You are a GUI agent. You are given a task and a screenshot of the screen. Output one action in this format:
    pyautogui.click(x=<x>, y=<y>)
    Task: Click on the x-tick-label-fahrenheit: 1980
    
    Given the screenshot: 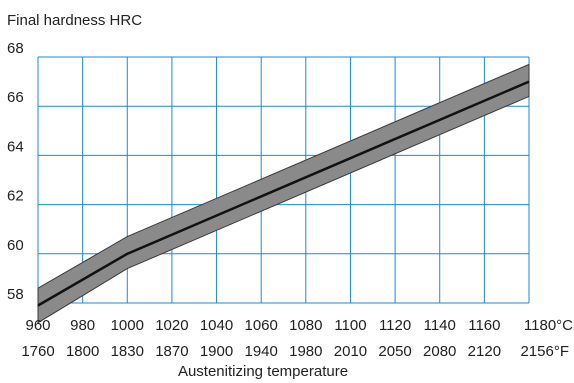 What is the action you would take?
    pyautogui.click(x=305, y=351)
    